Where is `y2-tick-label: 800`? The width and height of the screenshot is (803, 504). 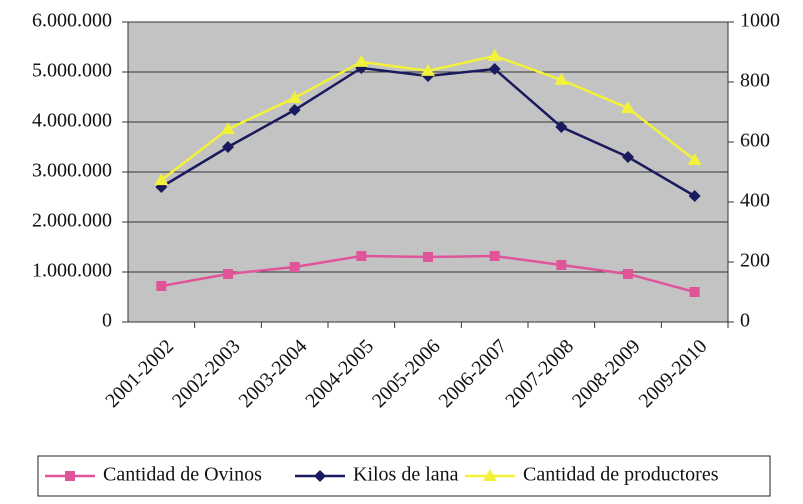 y2-tick-label: 800 is located at coordinates (755, 81).